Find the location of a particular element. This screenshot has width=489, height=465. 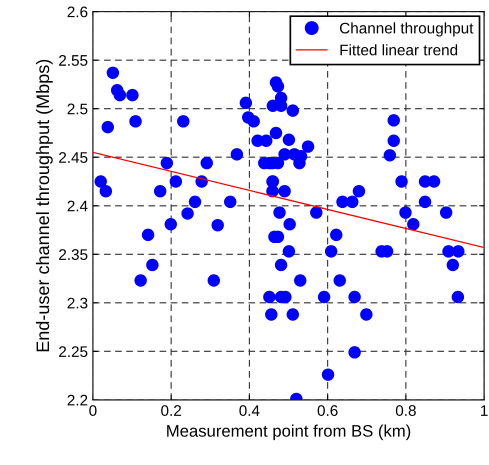

x-tick-label: 0.4 is located at coordinates (249, 410).